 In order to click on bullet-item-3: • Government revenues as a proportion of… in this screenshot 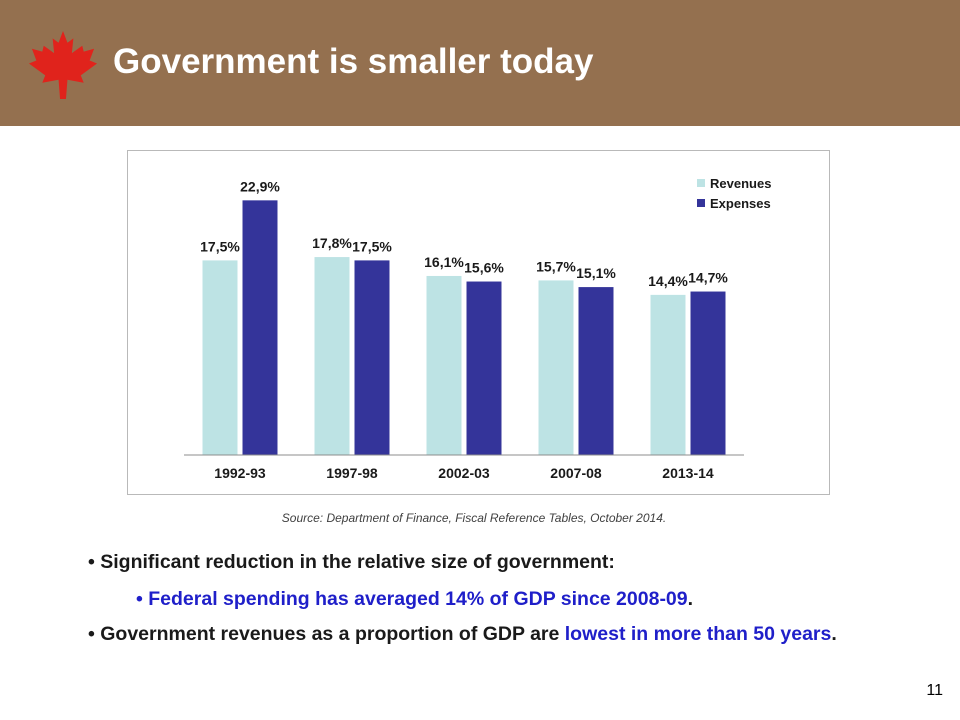, I will do `click(462, 634)`.